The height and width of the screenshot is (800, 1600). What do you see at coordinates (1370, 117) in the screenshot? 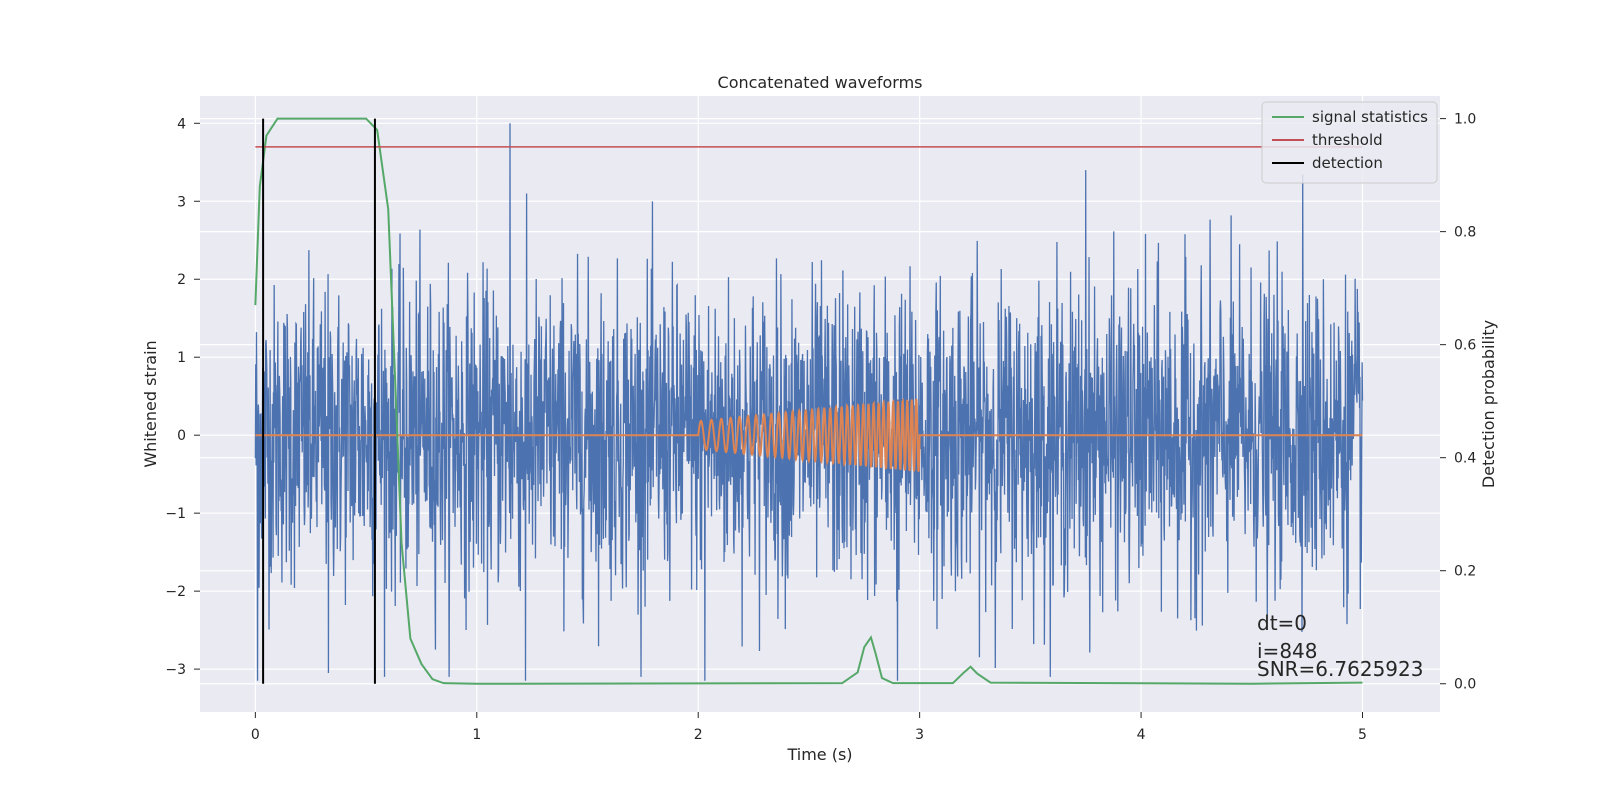
I see `legend-label: signal statistics` at bounding box center [1370, 117].